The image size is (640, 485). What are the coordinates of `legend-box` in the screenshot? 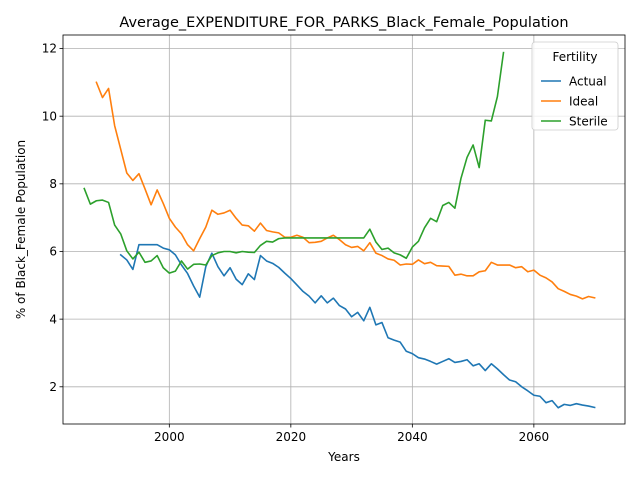 It's located at (575, 86).